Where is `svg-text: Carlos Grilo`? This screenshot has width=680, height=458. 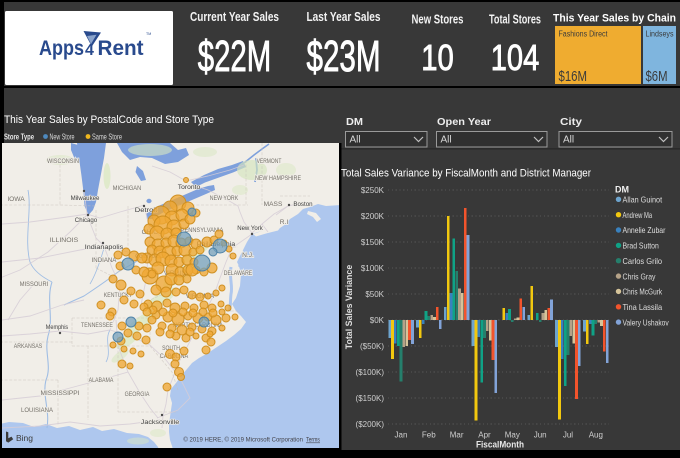
svg-text: Carlos Grilo is located at coordinates (643, 261).